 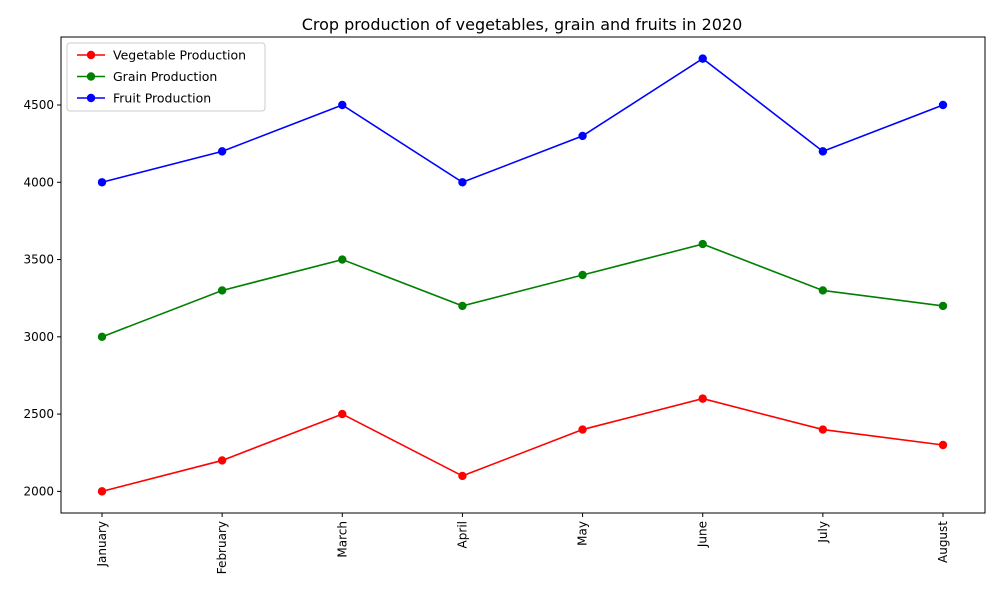 I want to click on legend-label: Fruit Production, so click(x=162, y=98).